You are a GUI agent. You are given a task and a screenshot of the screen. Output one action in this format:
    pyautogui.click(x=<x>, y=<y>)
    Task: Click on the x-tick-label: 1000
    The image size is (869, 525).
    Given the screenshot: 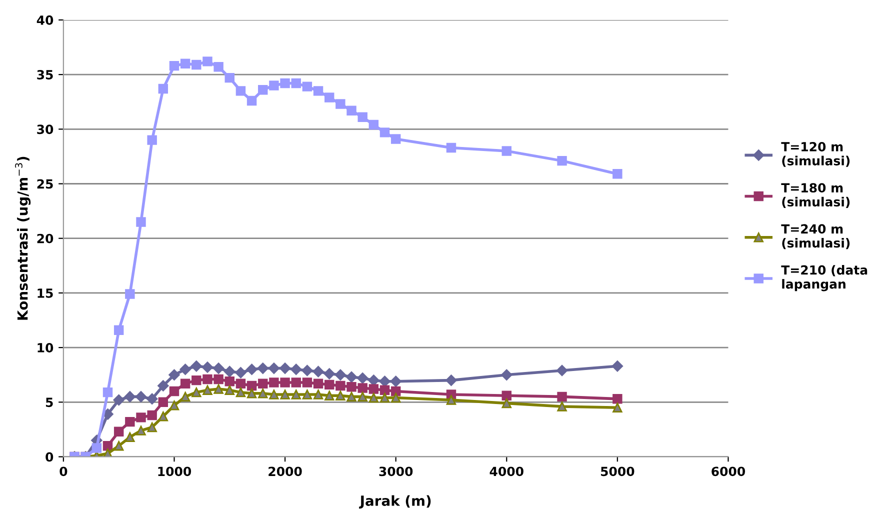 What is the action you would take?
    pyautogui.click(x=175, y=471)
    